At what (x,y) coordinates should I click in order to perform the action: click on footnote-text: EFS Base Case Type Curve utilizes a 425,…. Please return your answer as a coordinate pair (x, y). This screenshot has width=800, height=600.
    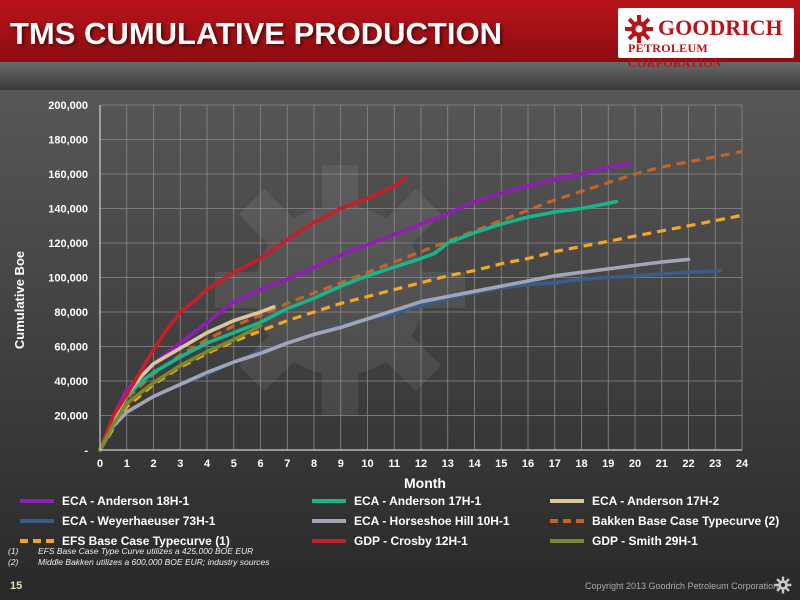
    Looking at the image, I should click on (146, 551).